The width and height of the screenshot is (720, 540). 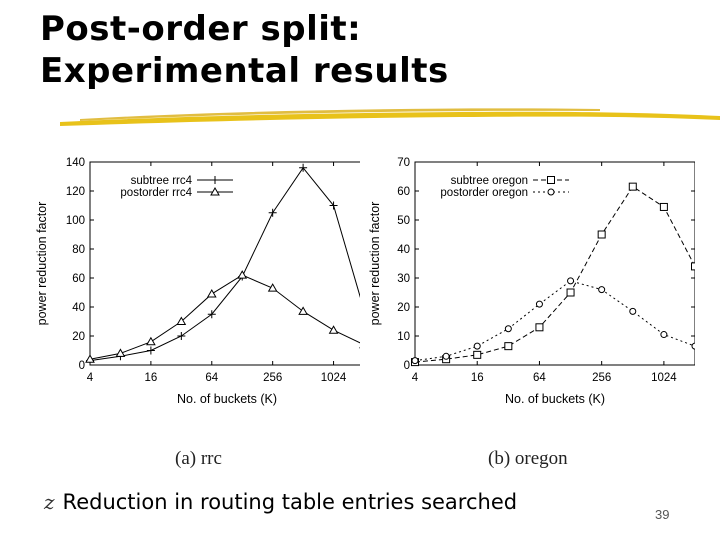 I want to click on title-line-2: Experimental results, so click(x=244, y=71).